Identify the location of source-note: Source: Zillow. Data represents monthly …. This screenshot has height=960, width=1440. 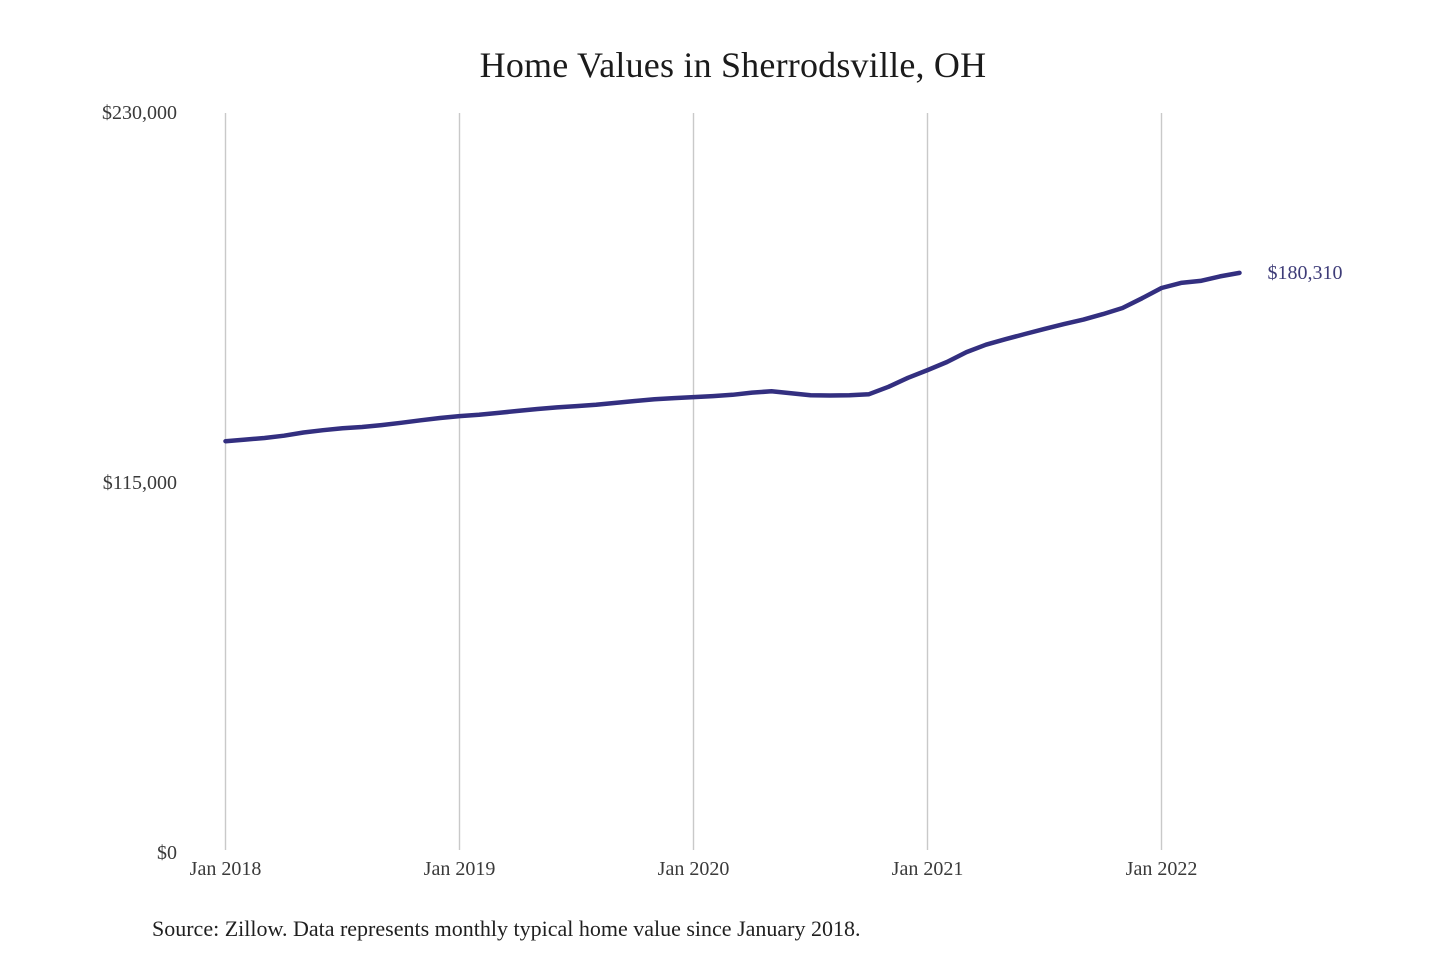
(506, 928).